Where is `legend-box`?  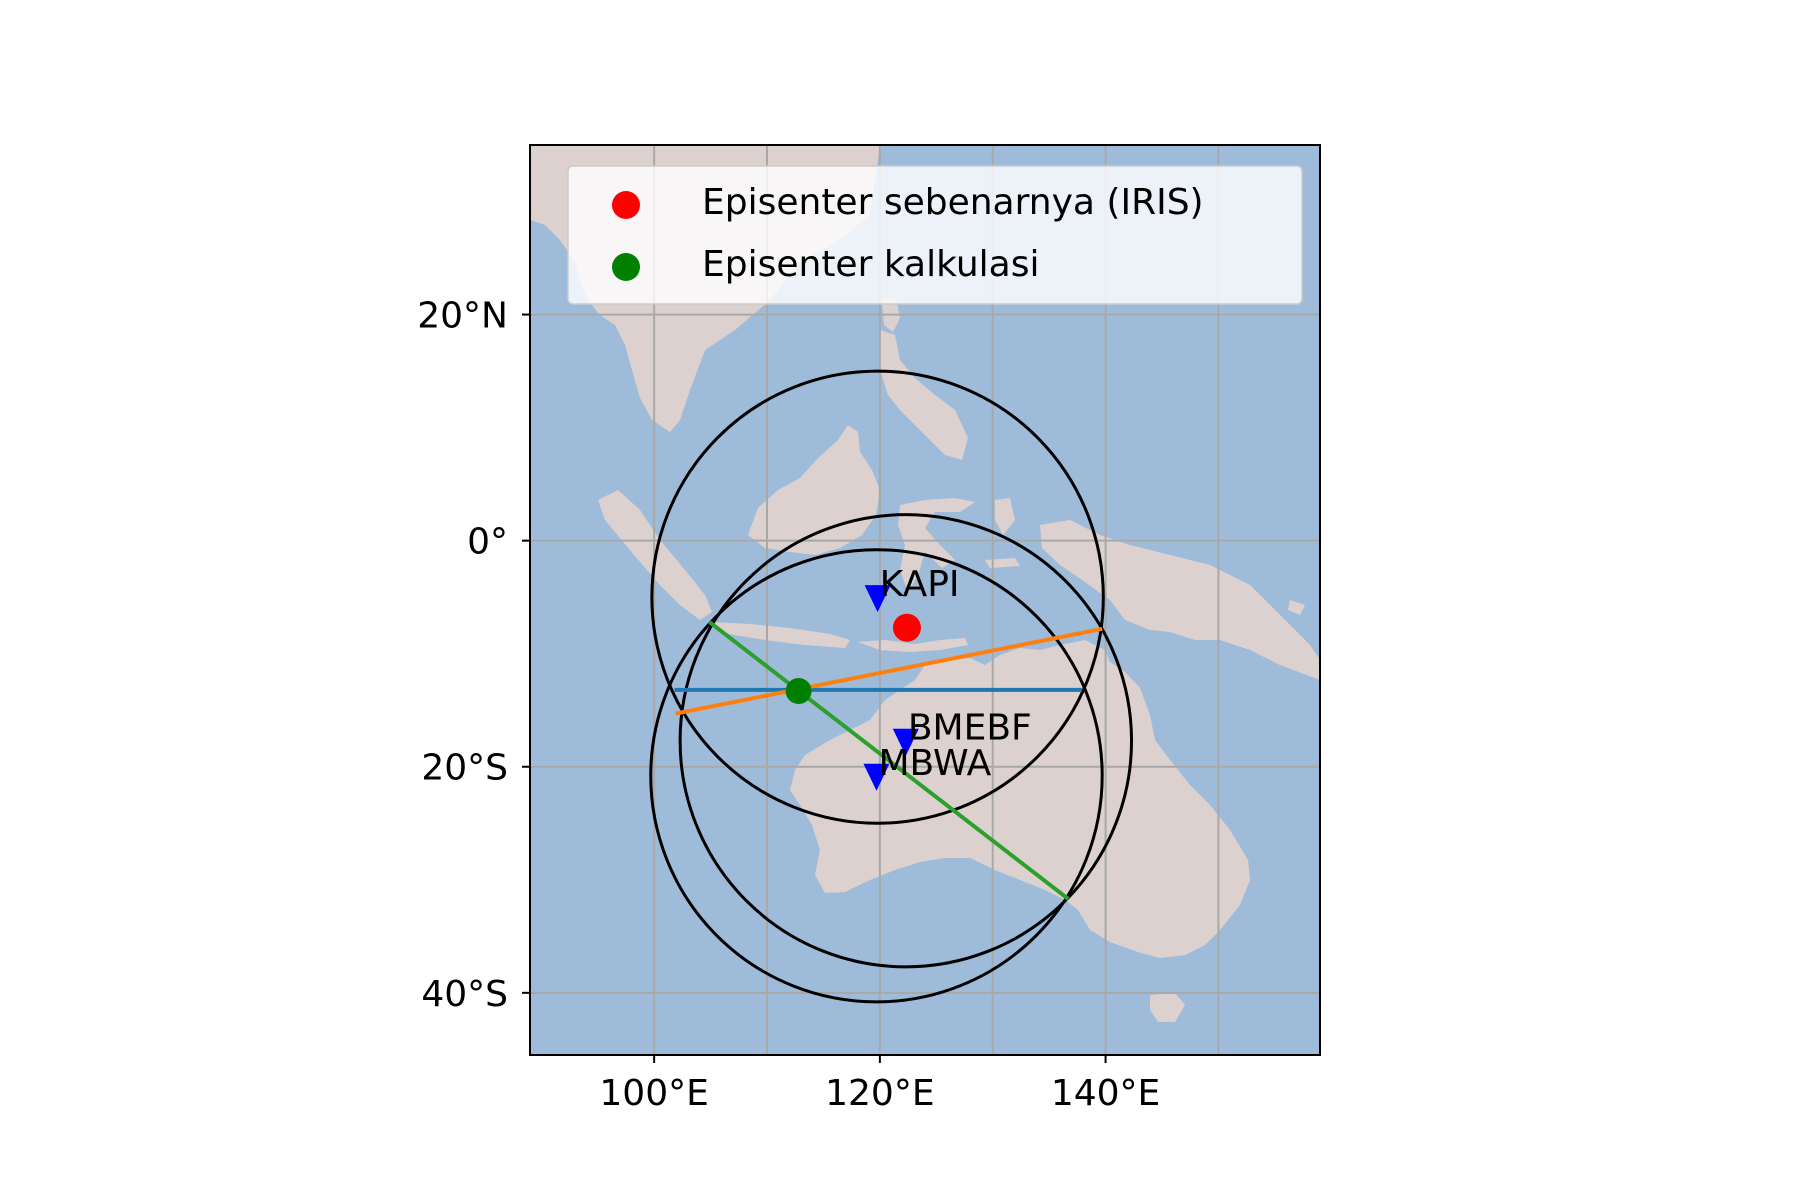
legend-box is located at coordinates (935, 235).